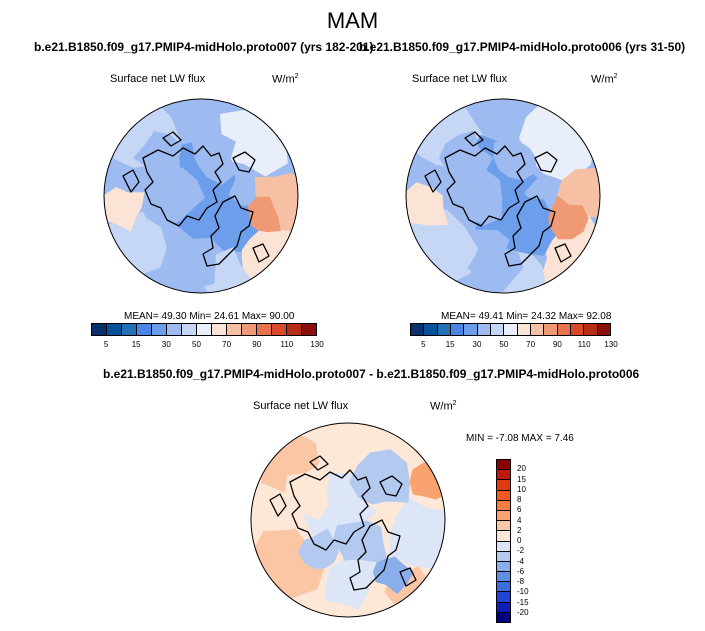  I want to click on panel-2-map, so click(503, 196).